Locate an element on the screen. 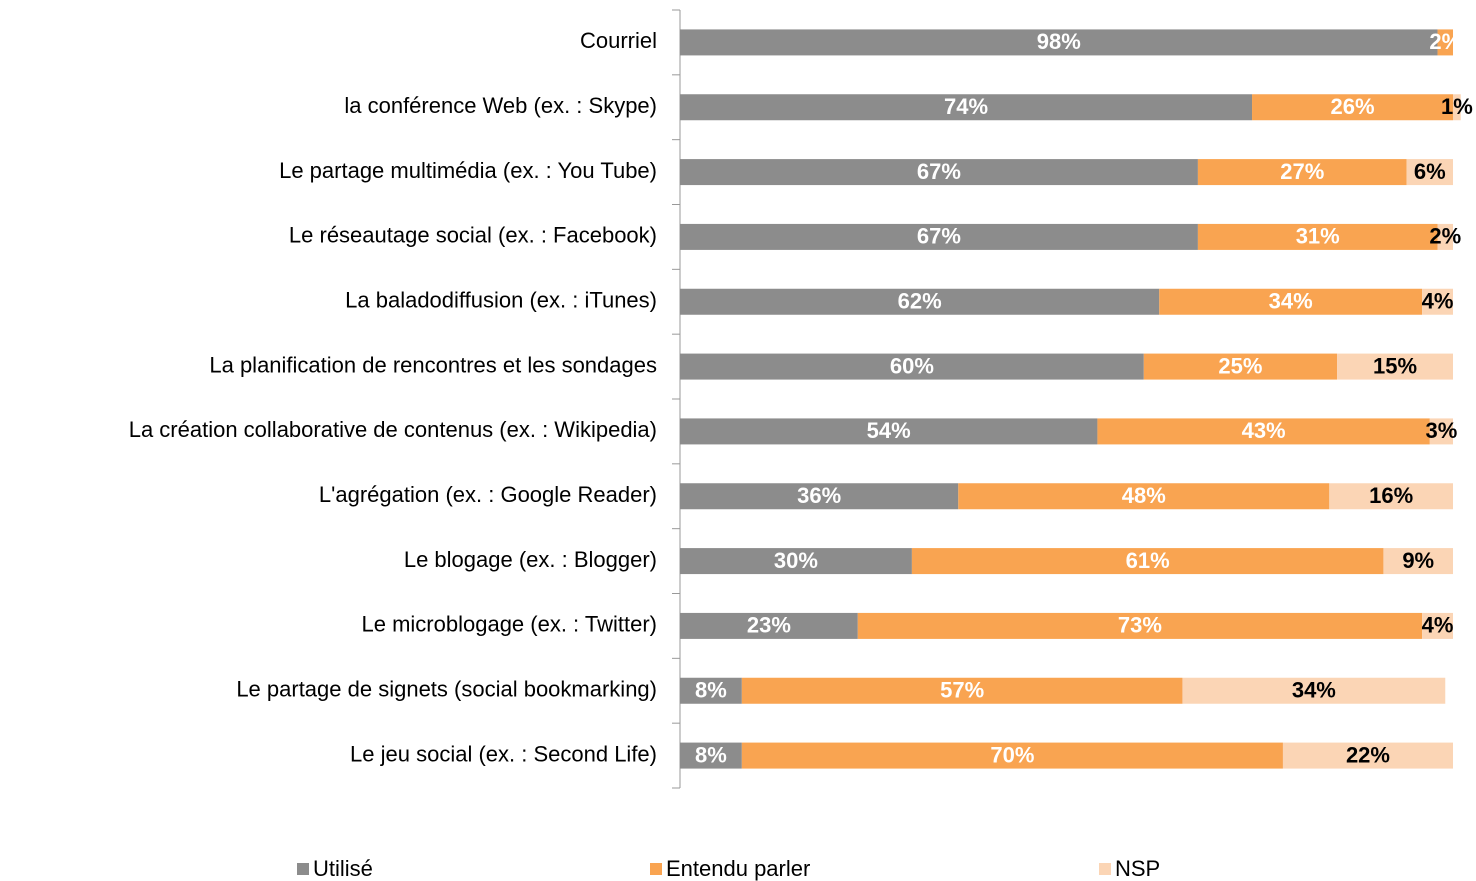 This screenshot has height=881, width=1476. data-label: 36% is located at coordinates (819, 495).